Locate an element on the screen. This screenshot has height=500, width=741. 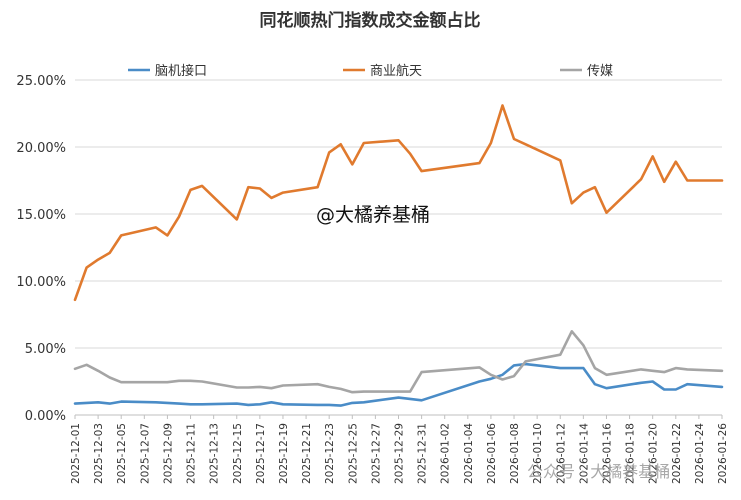
x-tick-label: 2026-01-08 is located at coordinates (515, 453).